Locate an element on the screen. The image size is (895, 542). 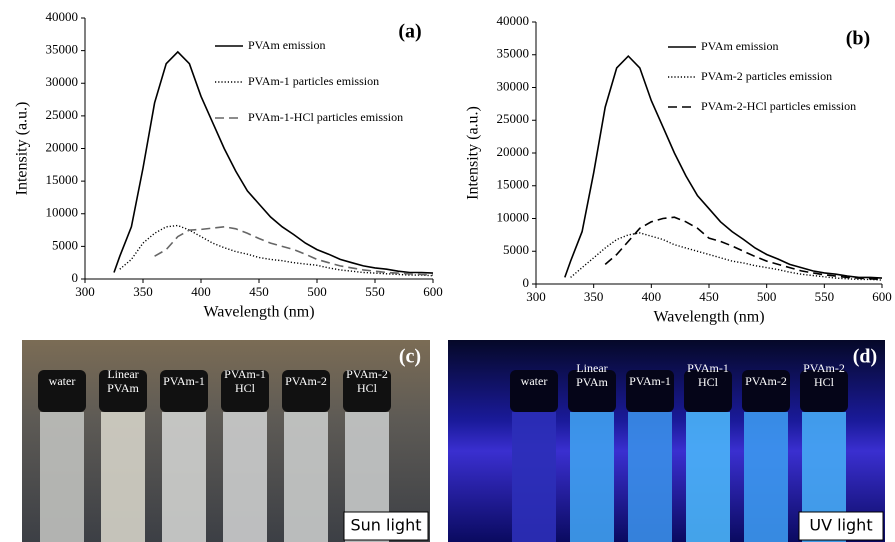
panel-label: (c) is located at coordinates (410, 357).